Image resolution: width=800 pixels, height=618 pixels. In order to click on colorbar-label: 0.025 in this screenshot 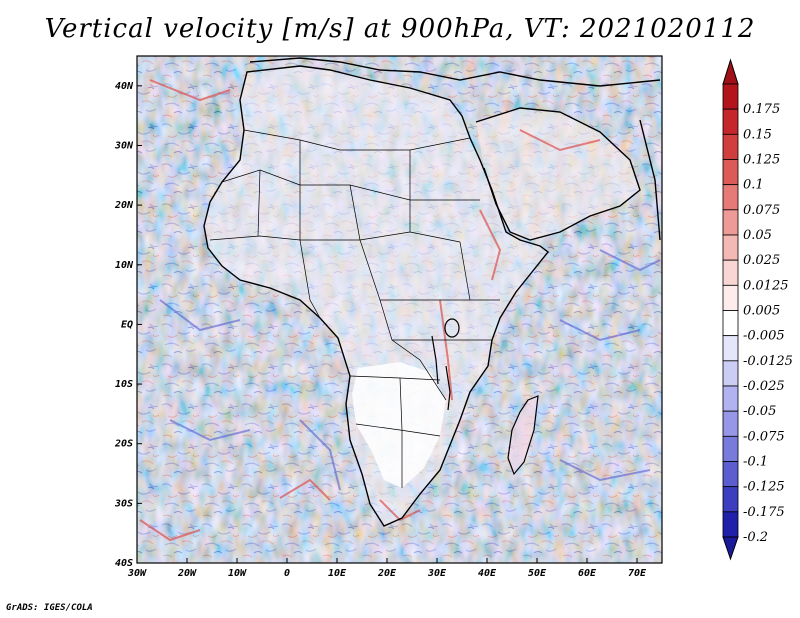, I will do `click(761, 260)`.